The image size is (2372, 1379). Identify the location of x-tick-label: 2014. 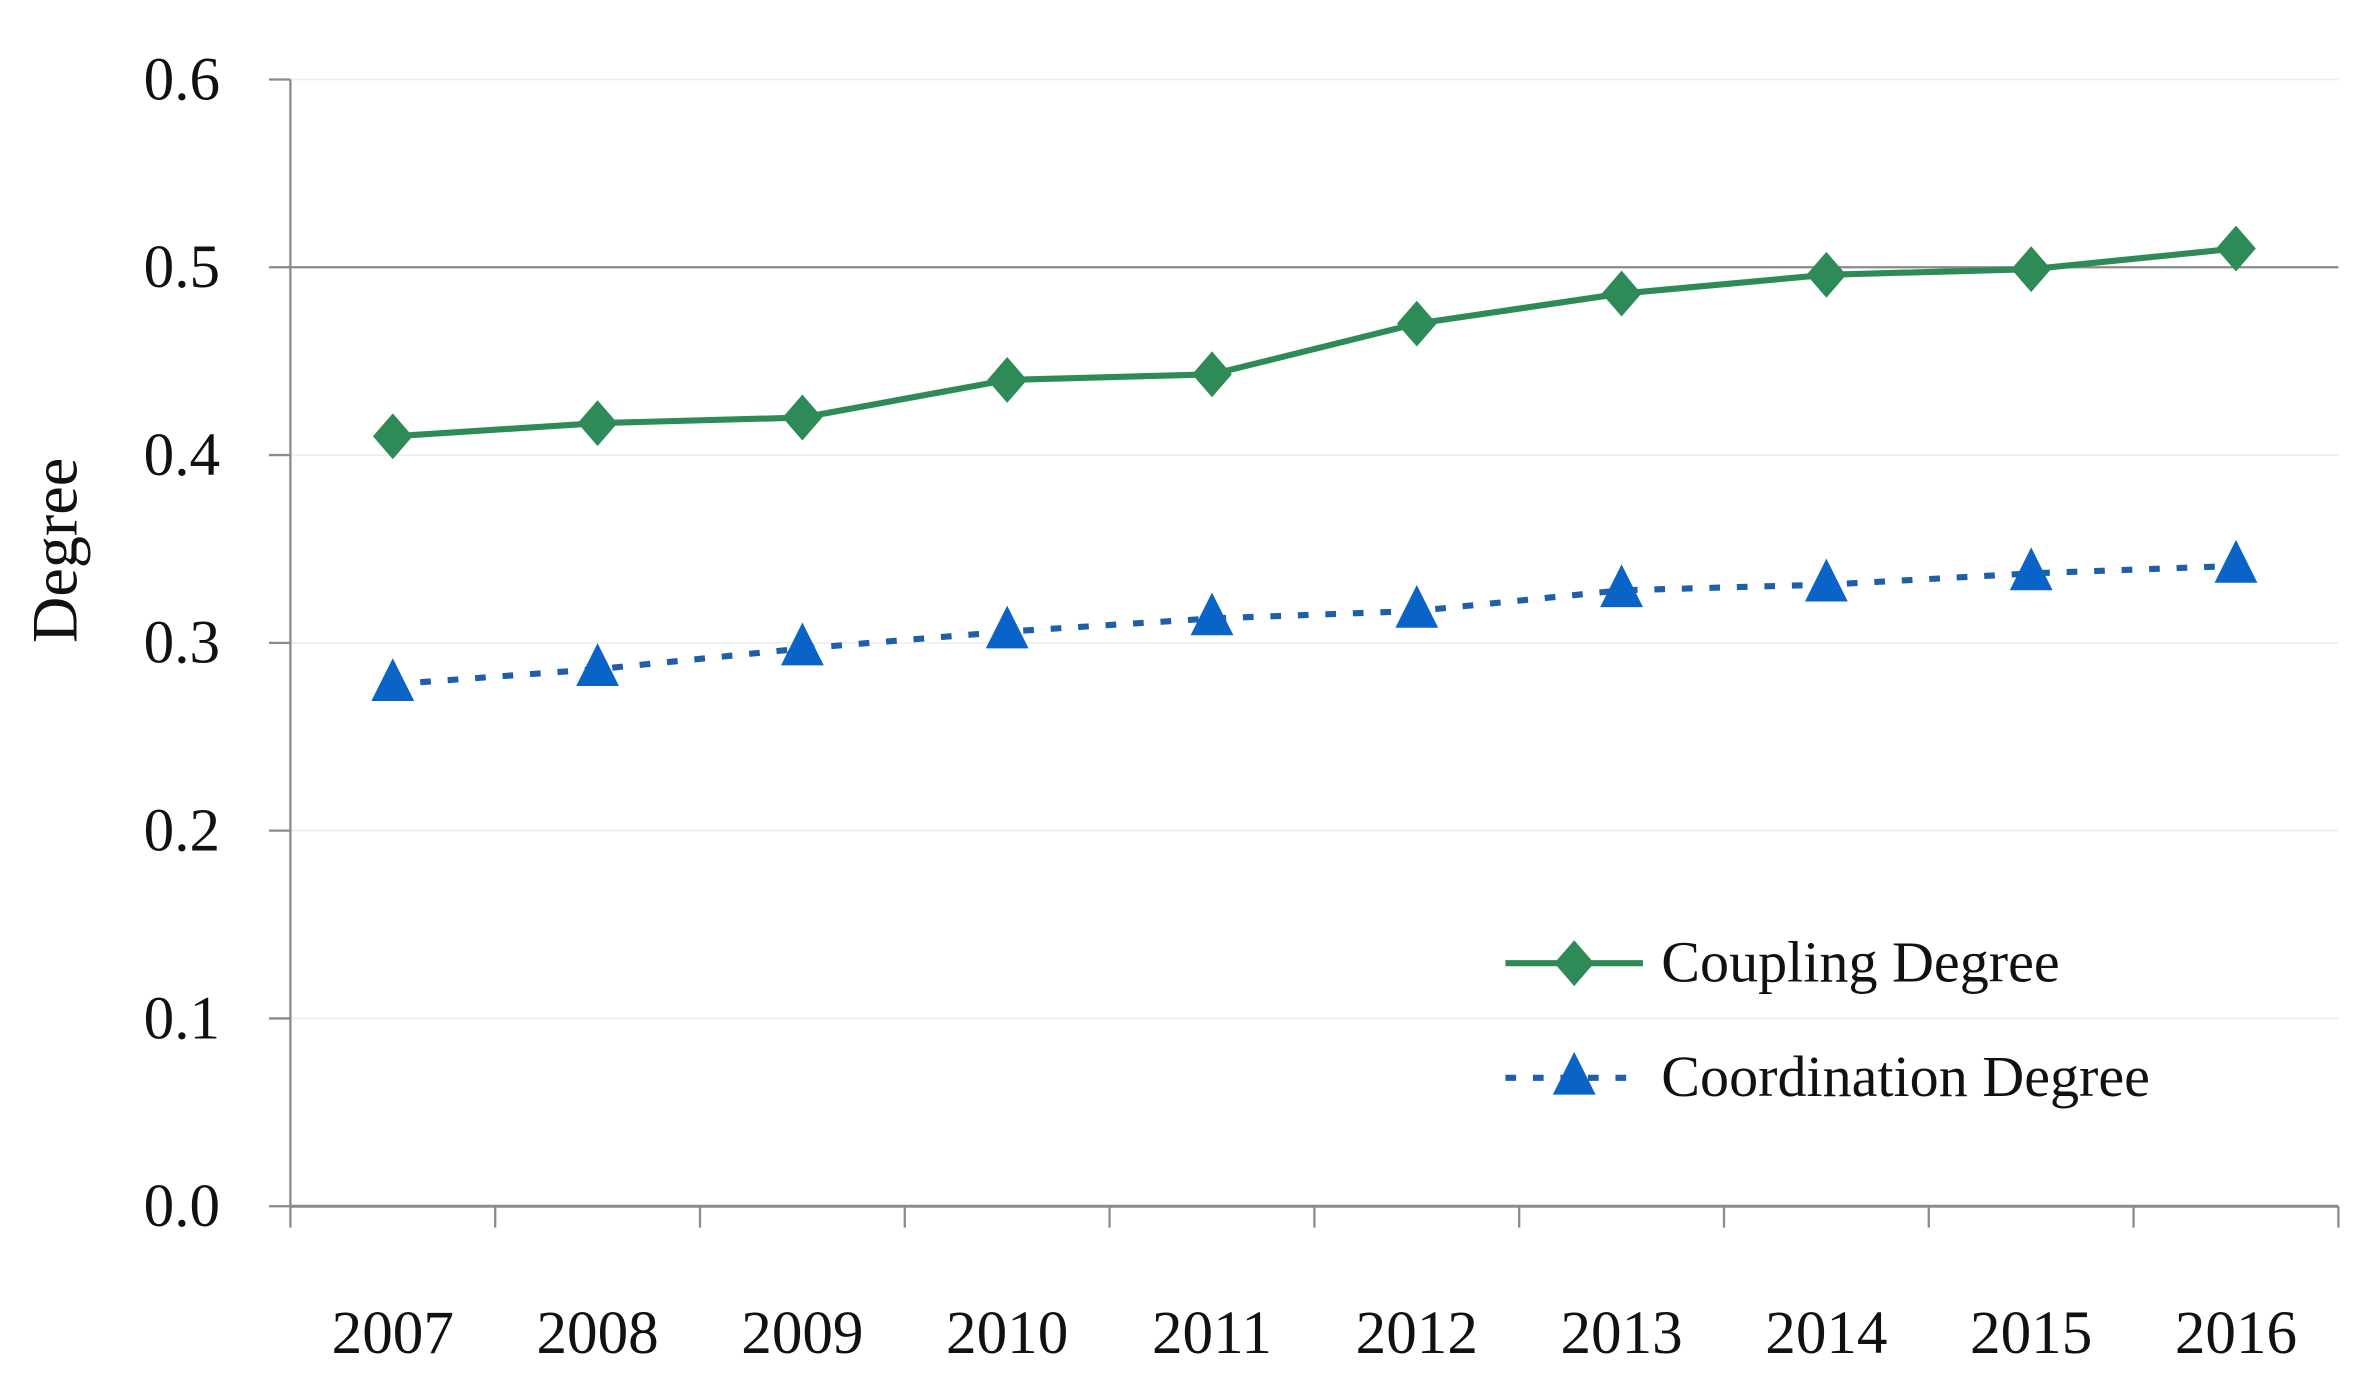
(1826, 1333).